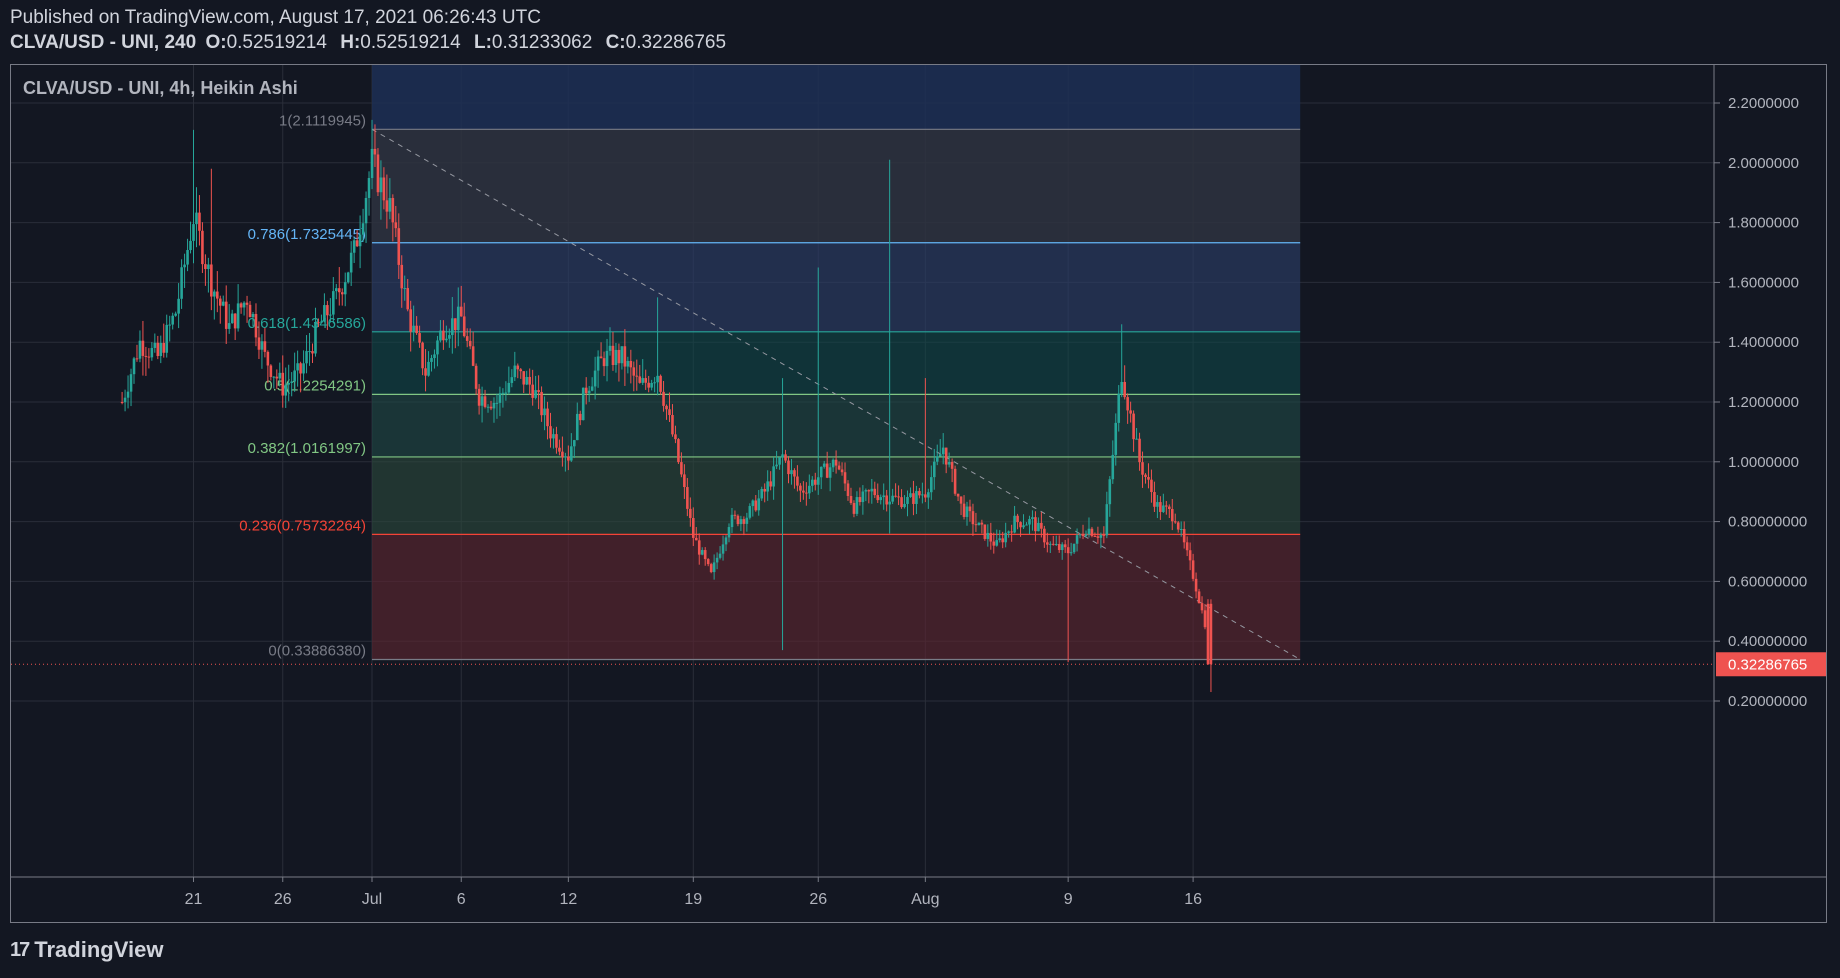  What do you see at coordinates (1763, 342) in the screenshot?
I see `price-tick-label: 1.4000000` at bounding box center [1763, 342].